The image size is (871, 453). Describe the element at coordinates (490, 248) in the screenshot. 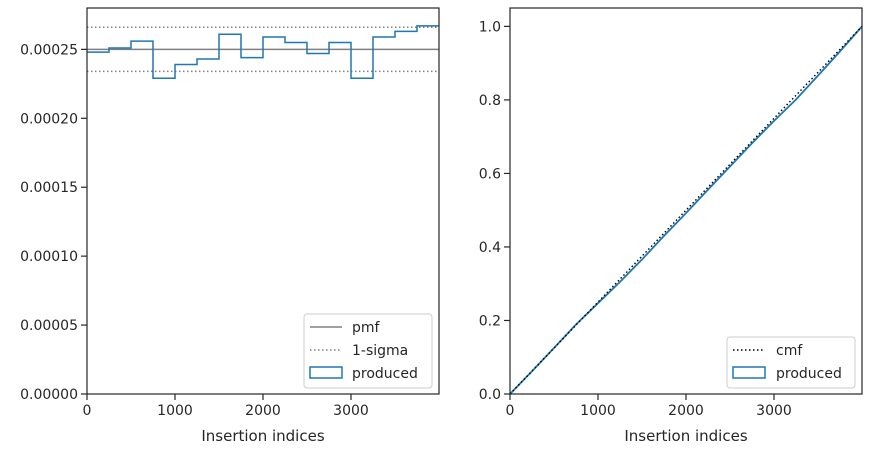

I see `right-y-tick-label: 0.4` at that location.